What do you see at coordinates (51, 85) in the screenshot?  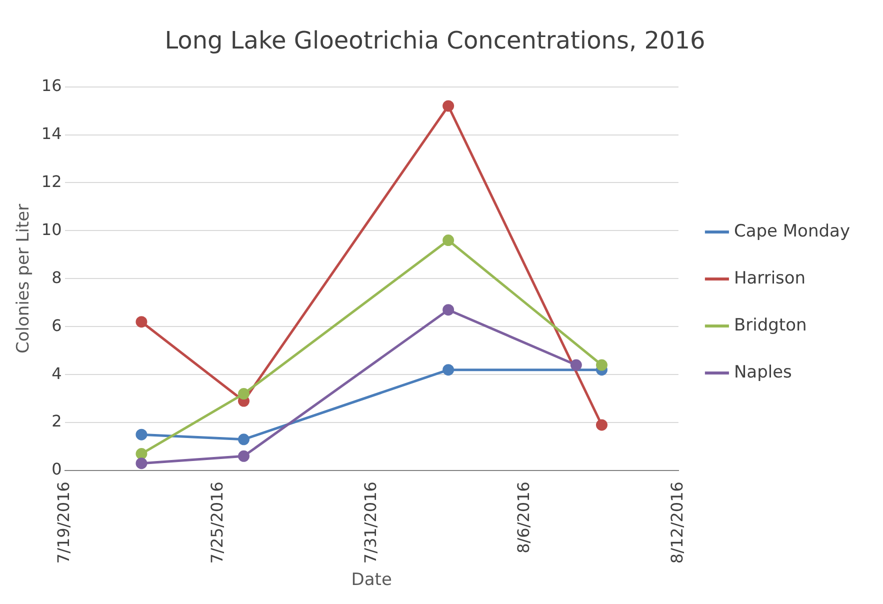 I see `y-tick-label: 16` at bounding box center [51, 85].